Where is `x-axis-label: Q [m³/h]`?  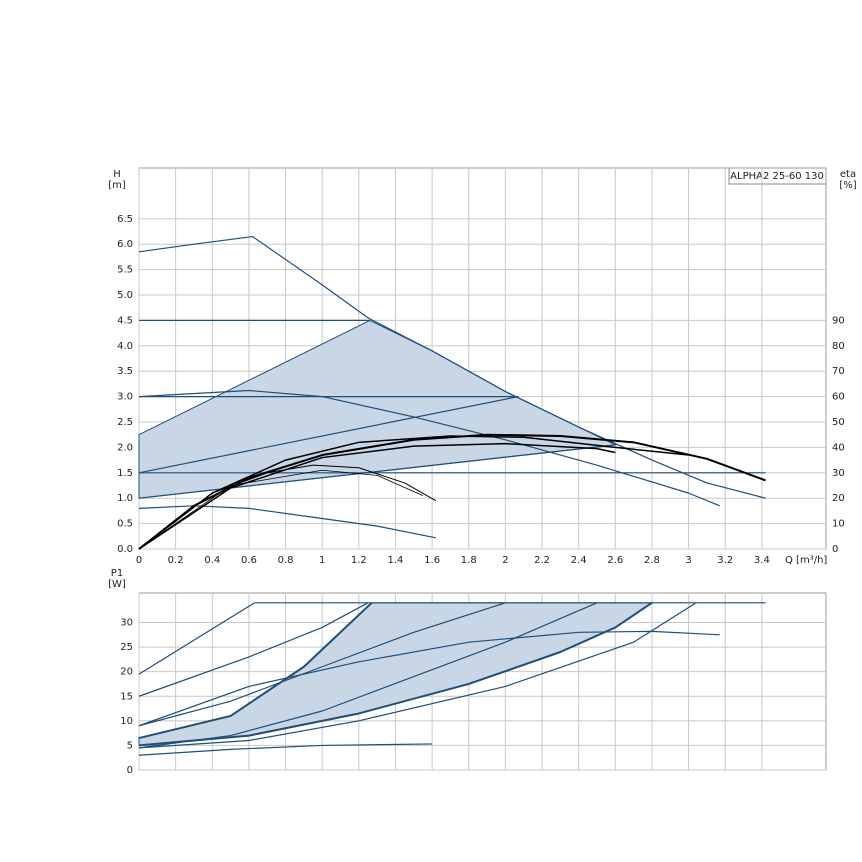
x-axis-label: Q [m³/h] is located at coordinates (806, 560).